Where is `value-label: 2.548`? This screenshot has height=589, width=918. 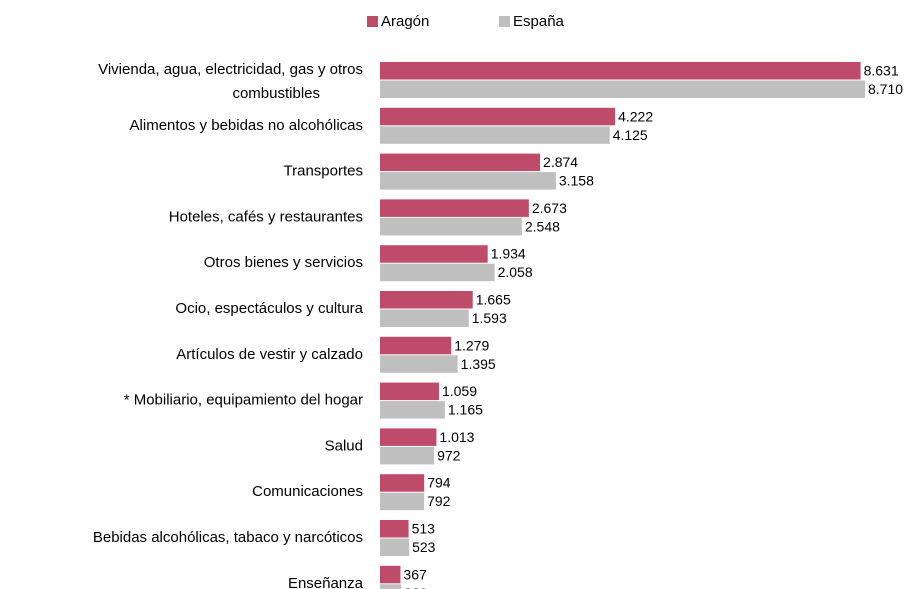
value-label: 2.548 is located at coordinates (542, 226).